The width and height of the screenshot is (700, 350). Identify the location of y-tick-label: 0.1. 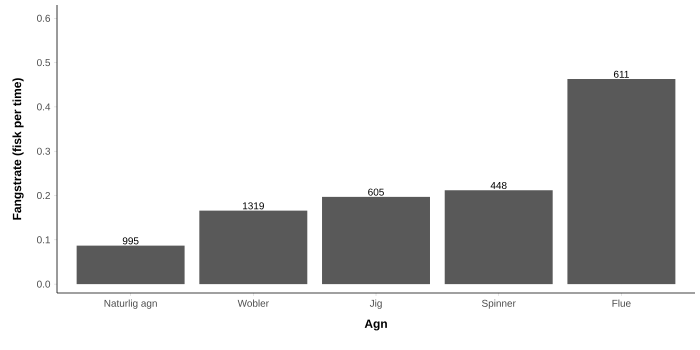
(43, 240).